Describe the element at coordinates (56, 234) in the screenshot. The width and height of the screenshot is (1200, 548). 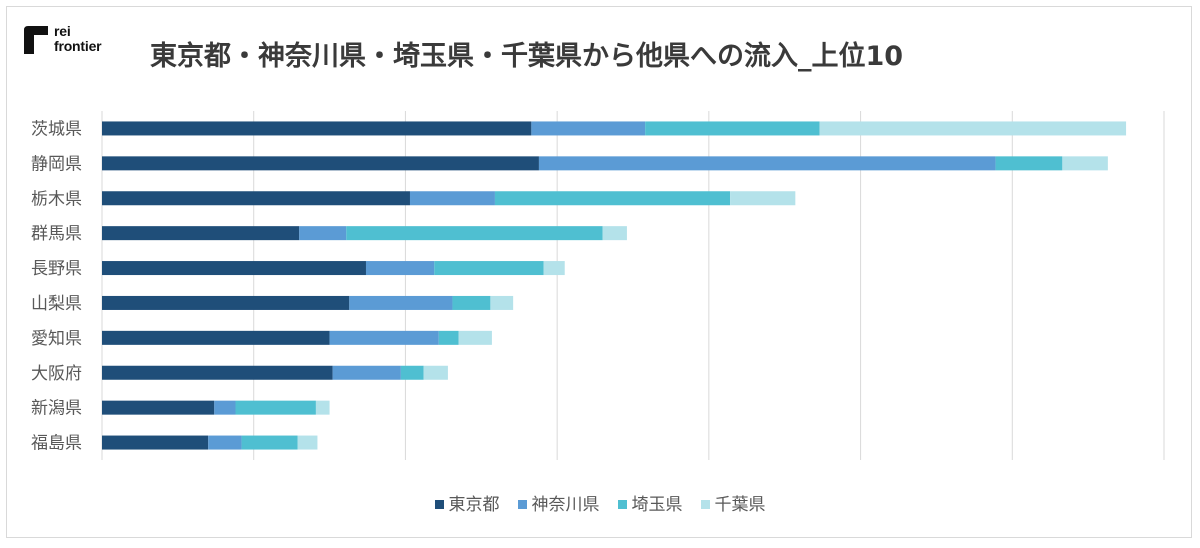
I see `category-label: 群馬県` at that location.